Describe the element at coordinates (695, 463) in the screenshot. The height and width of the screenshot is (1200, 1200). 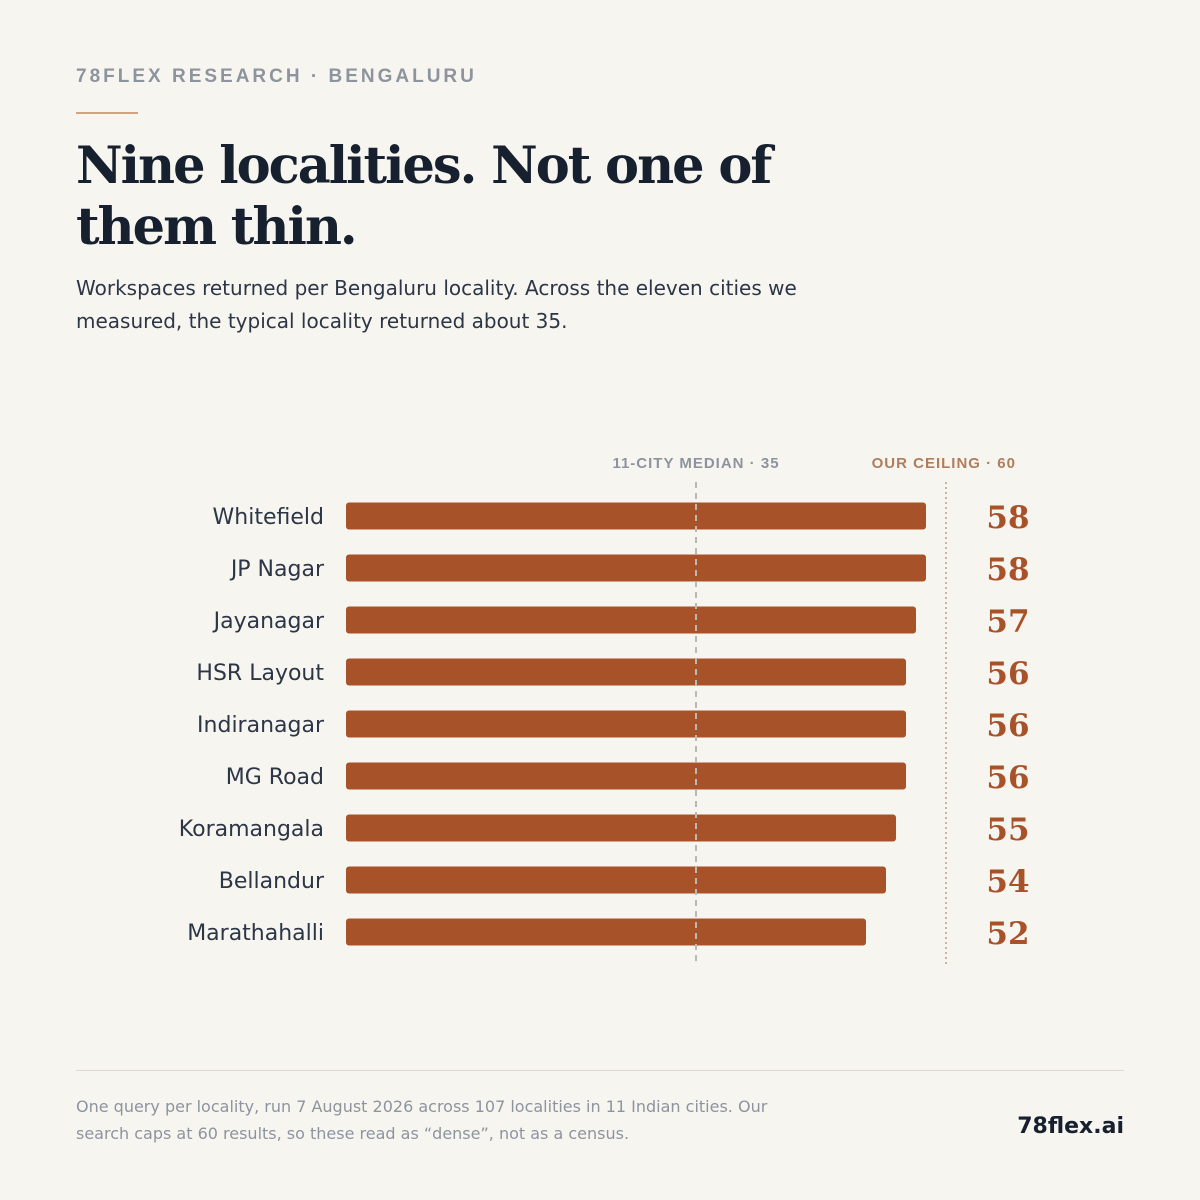
I see `median-label: 11-CITY MEDIAN · 35` at that location.